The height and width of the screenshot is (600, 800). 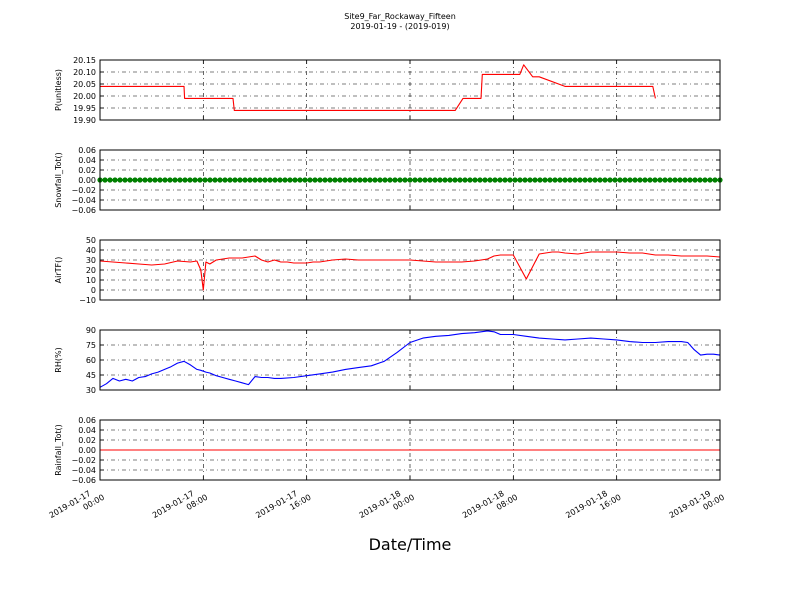 I want to click on x-tick-label: 2019-01-1800:00, so click(x=387, y=506).